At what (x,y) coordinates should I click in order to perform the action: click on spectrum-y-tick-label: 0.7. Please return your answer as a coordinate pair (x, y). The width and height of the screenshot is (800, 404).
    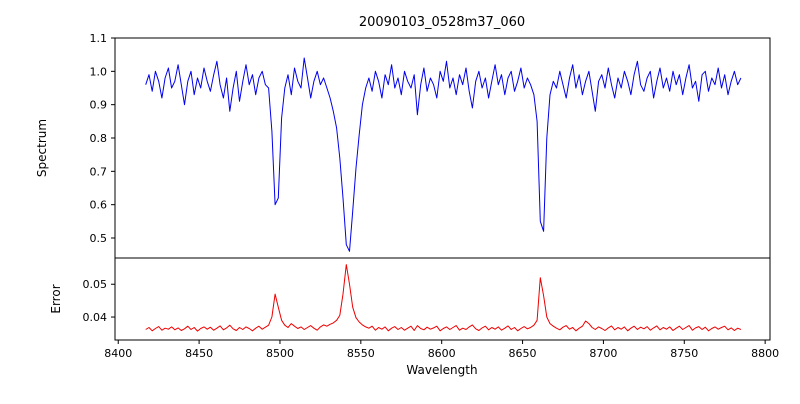
    Looking at the image, I should click on (99, 171).